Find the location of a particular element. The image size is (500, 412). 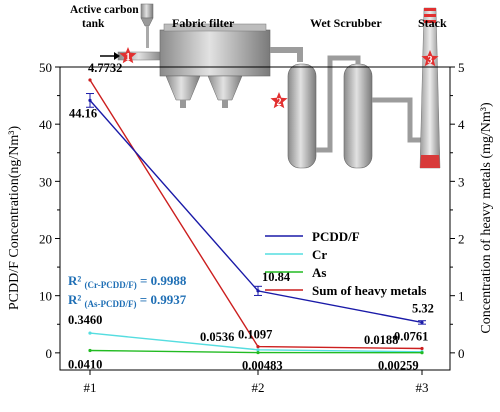

data-label: 0.0761 is located at coordinates (411, 336).